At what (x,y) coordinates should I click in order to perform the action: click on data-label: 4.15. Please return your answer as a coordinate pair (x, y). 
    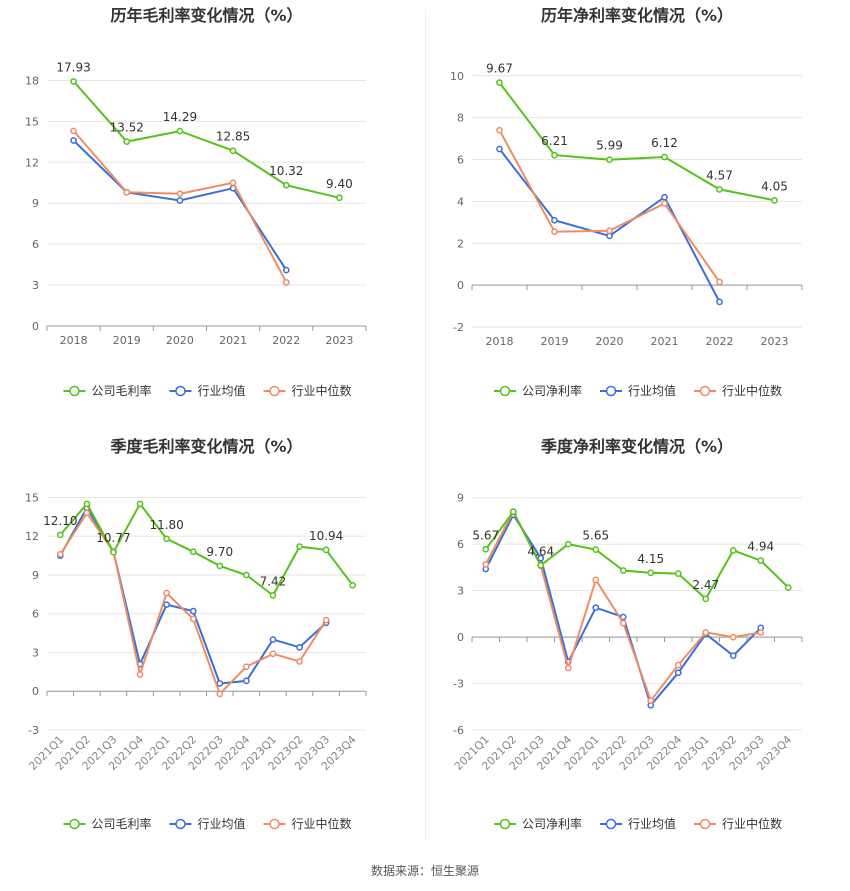
    Looking at the image, I should click on (650, 559).